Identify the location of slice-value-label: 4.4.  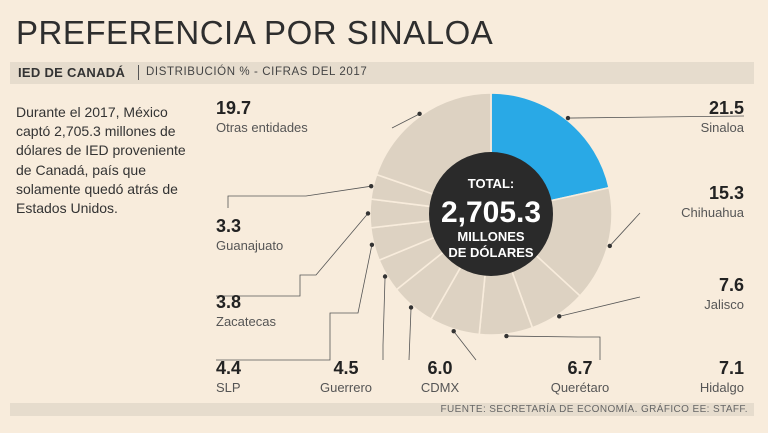
(228, 368).